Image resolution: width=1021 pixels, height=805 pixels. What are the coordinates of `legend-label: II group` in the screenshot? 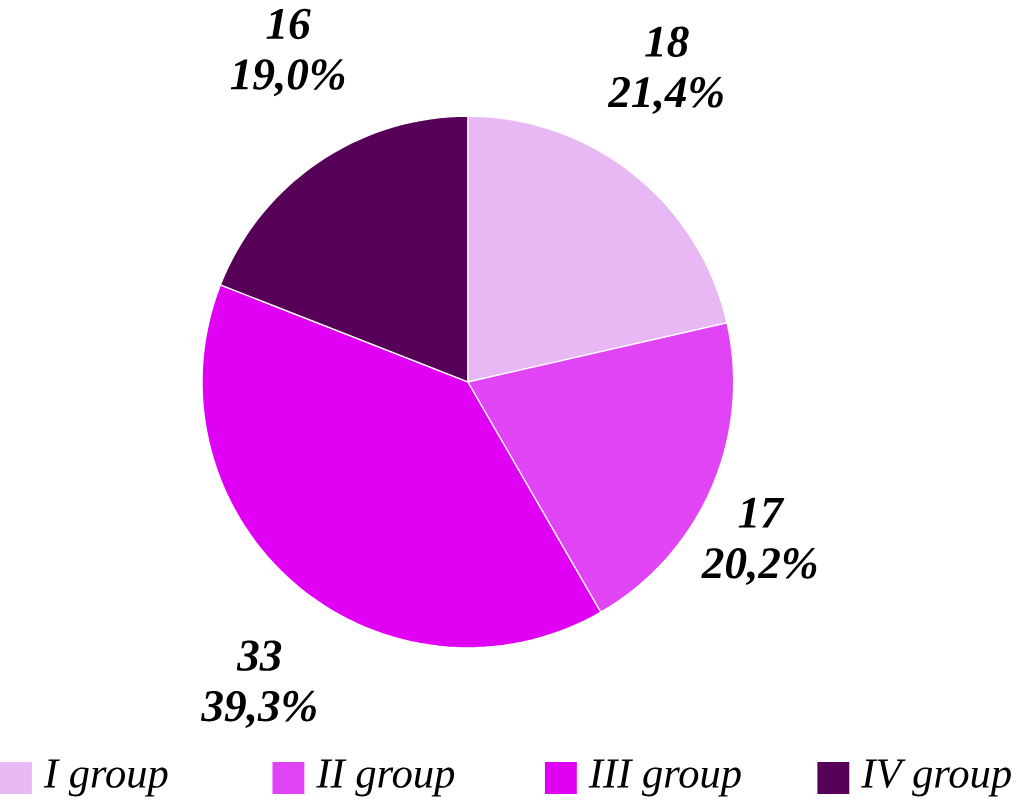 It's located at (385, 778).